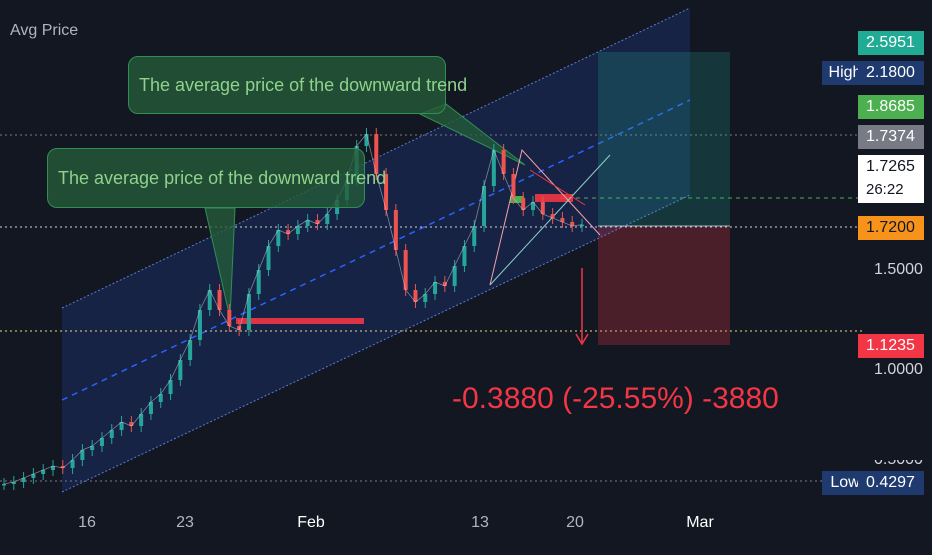 The image size is (932, 555). Describe the element at coordinates (700, 522) in the screenshot. I see `x-tick-label: Mar` at that location.